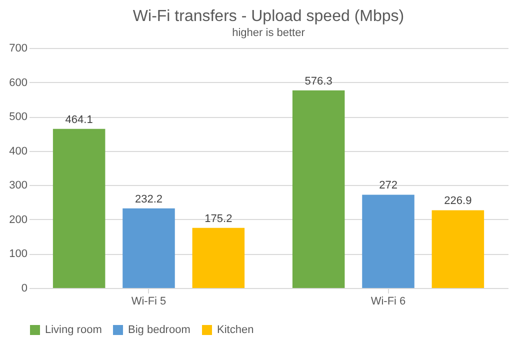  What do you see at coordinates (388, 302) in the screenshot?
I see `x-tick-label: Wi-Fi 6` at bounding box center [388, 302].